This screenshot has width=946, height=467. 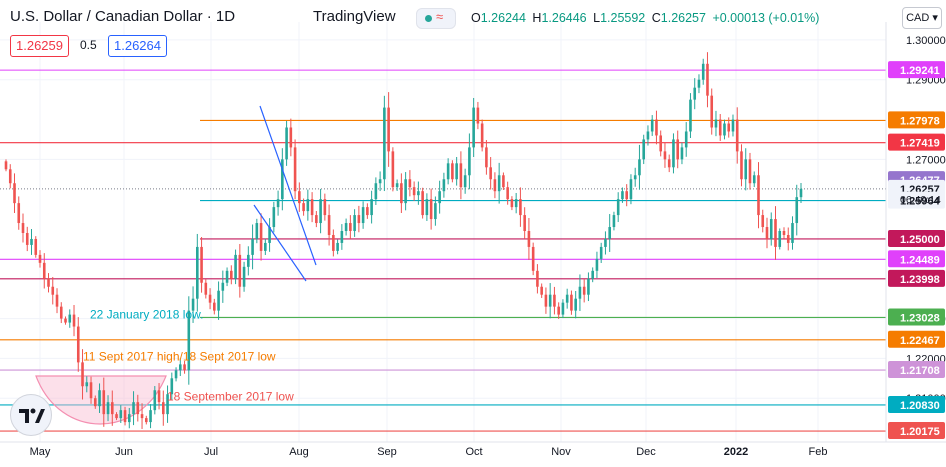 I want to click on ohlc-low-label: L, so click(x=597, y=18).